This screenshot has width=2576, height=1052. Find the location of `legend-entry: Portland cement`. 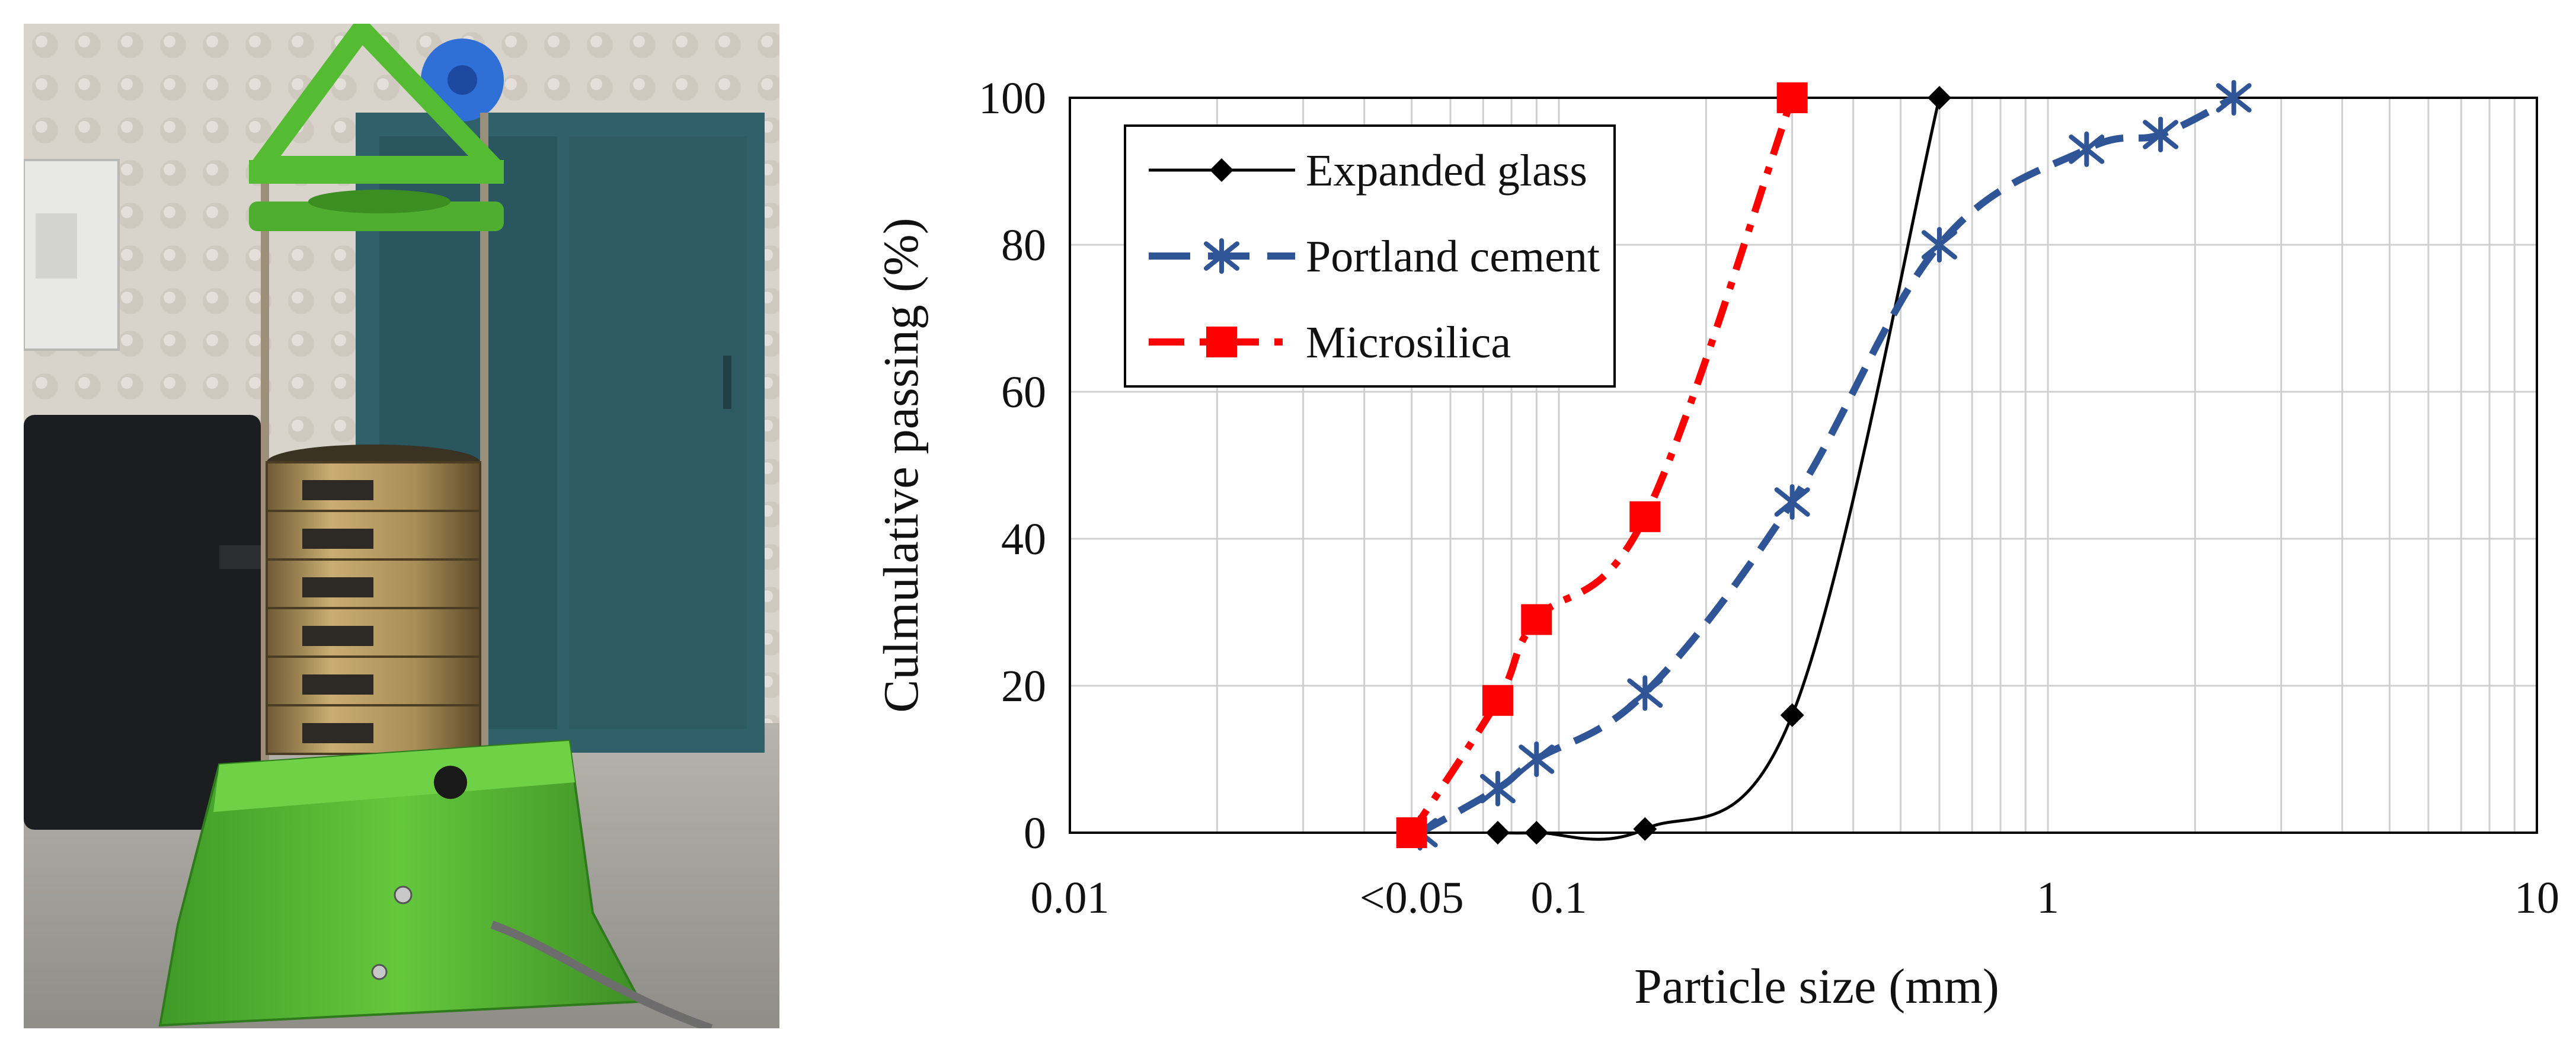

legend-entry: Portland cement is located at coordinates (1374, 257).